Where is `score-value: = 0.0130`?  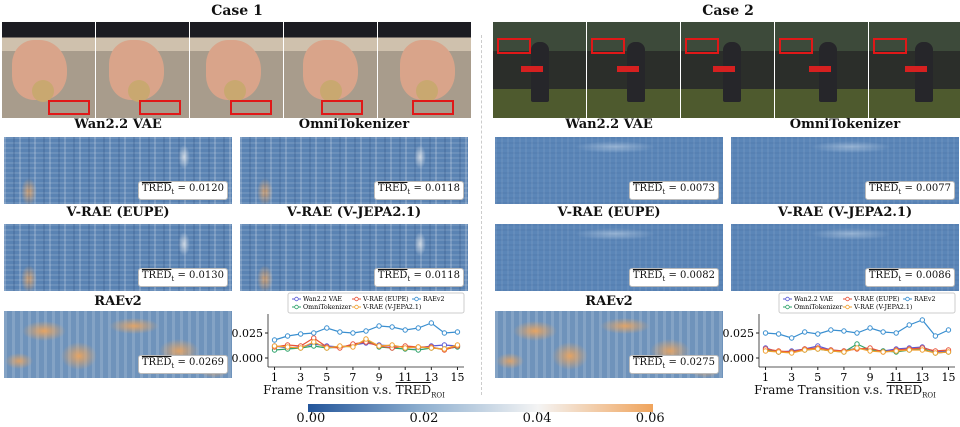
score-value: = 0.0130 is located at coordinates (200, 275).